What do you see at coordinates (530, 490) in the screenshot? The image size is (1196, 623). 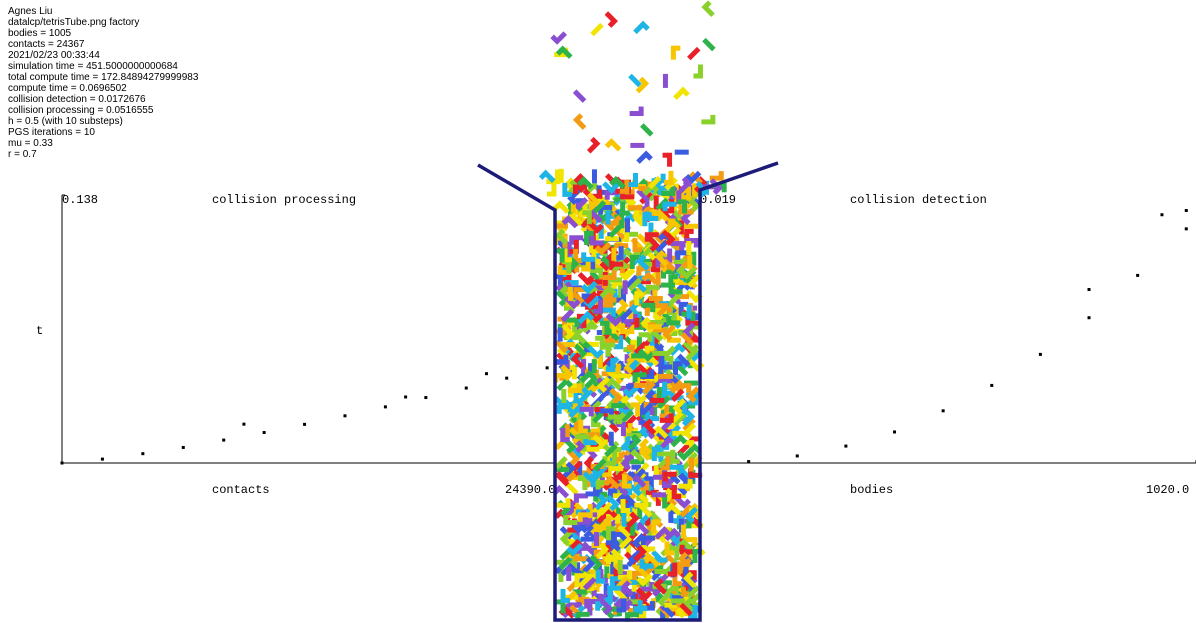 I see `x-tick-label: 24390.0` at bounding box center [530, 490].